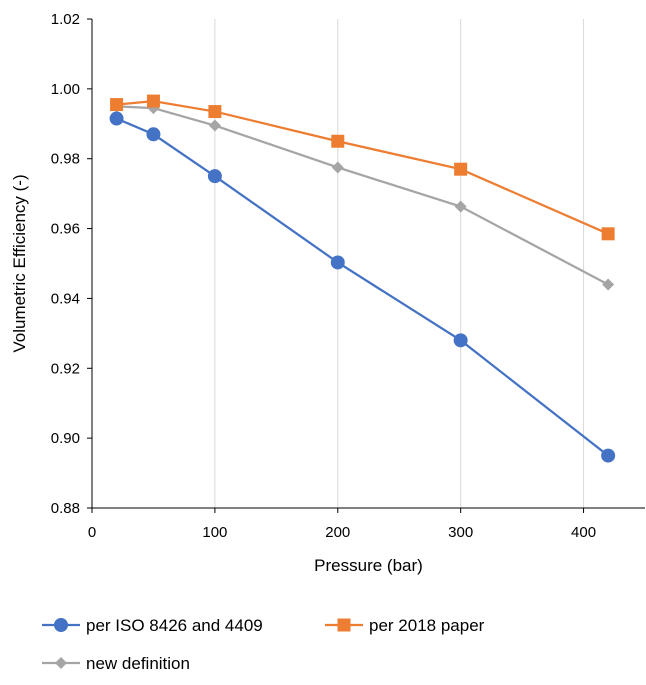  I want to click on legend-label: per ISO 8426 and 4409, so click(174, 625).